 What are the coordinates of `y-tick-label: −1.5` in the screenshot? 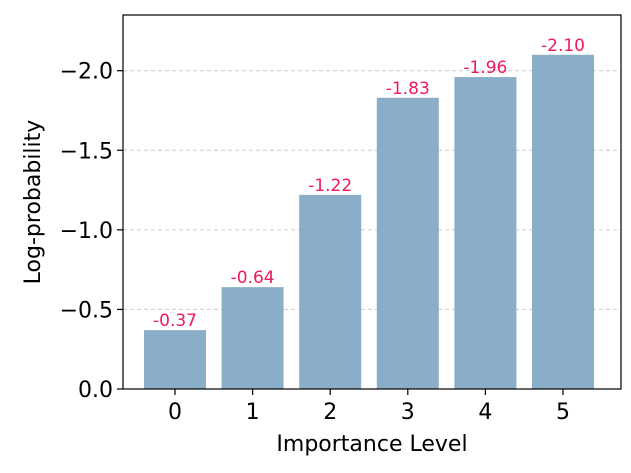 It's located at (86, 151).